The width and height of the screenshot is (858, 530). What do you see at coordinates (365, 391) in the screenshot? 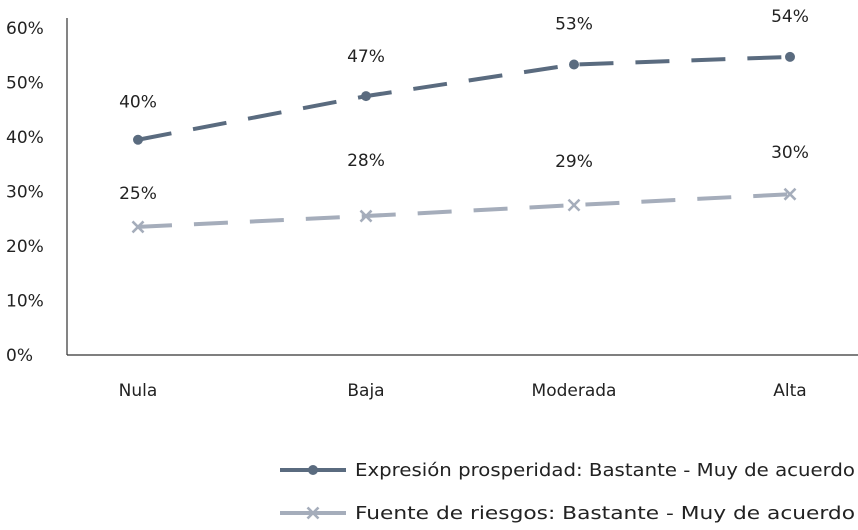
I see `x-tick-label: Baja` at bounding box center [365, 391].